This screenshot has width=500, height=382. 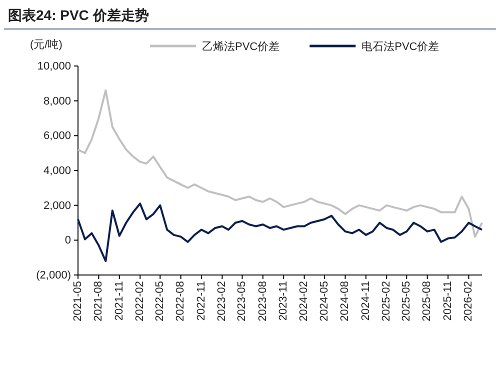 I want to click on x-tick-label: 2025-11, so click(x=448, y=301).